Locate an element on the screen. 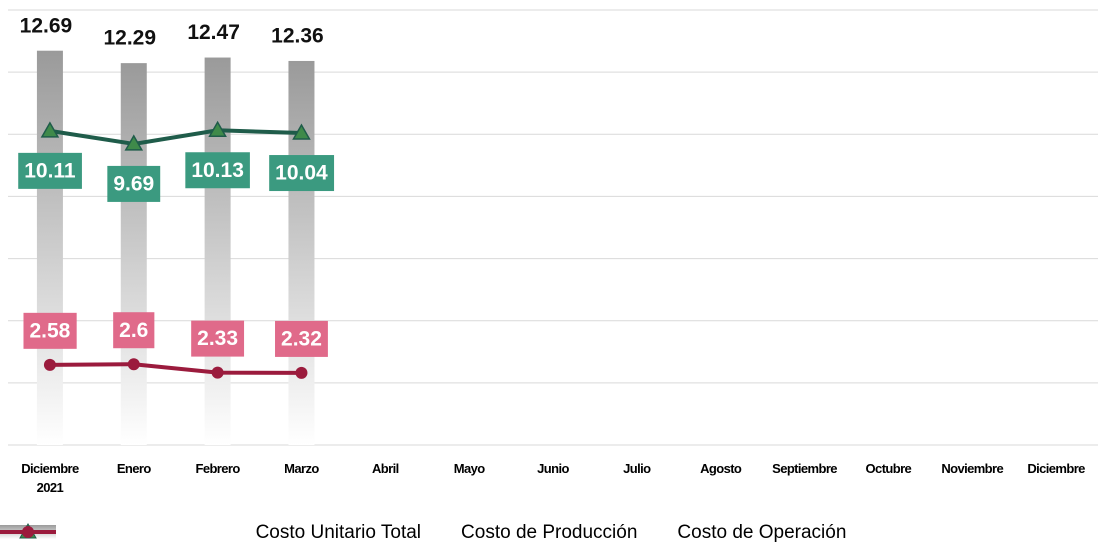  x-tick-label: Marzo is located at coordinates (301, 468).